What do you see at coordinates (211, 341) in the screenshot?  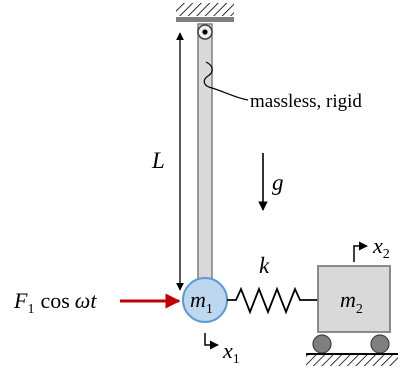 I see `x1-arrow` at bounding box center [211, 341].